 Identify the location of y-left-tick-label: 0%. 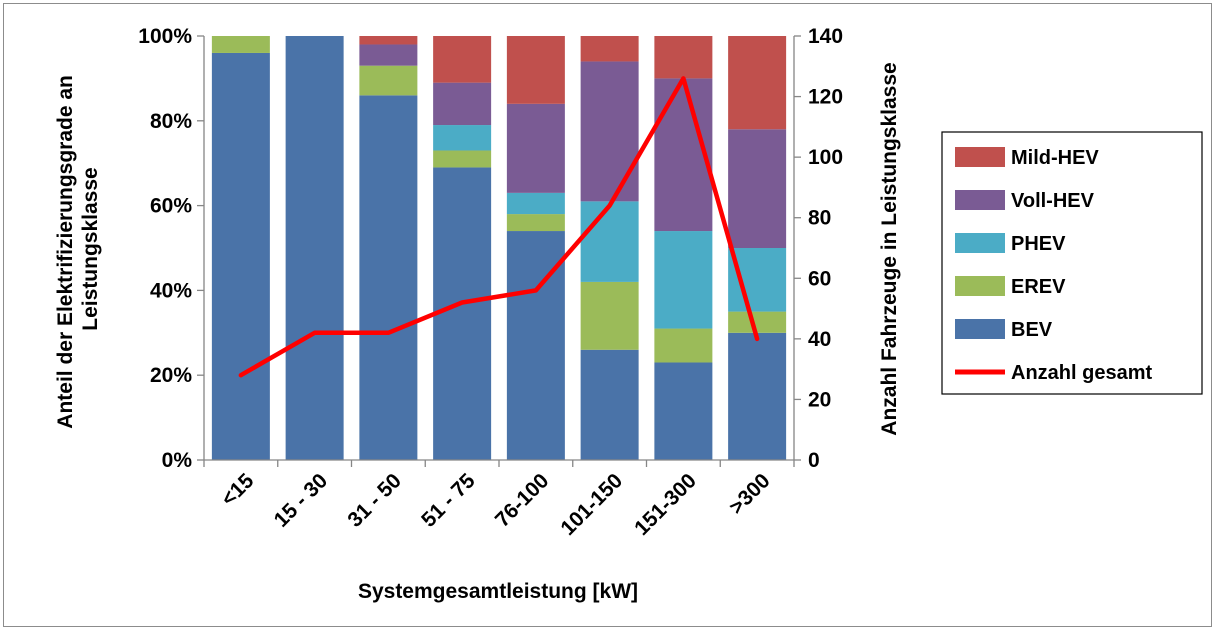
(177, 460).